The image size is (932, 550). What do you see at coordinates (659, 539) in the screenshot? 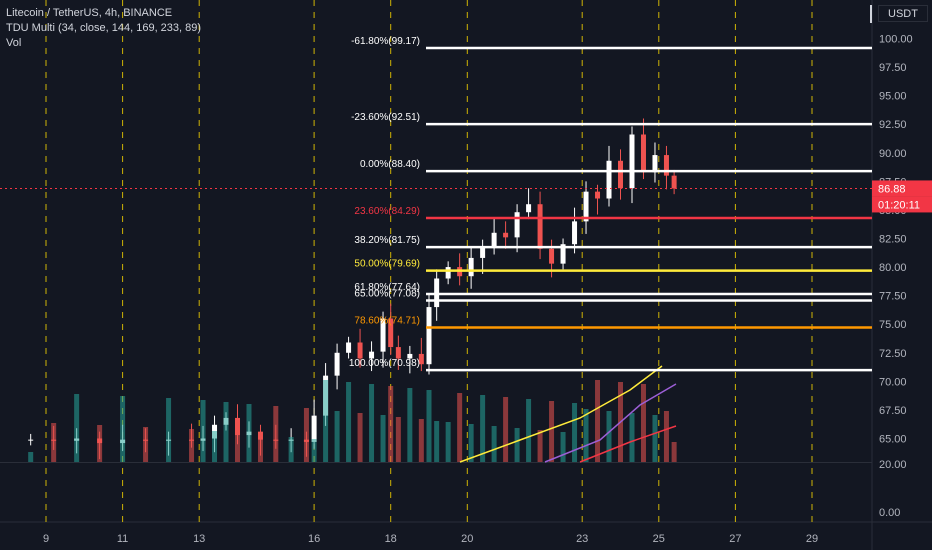
I see `x-tick-label: 25` at bounding box center [659, 539].